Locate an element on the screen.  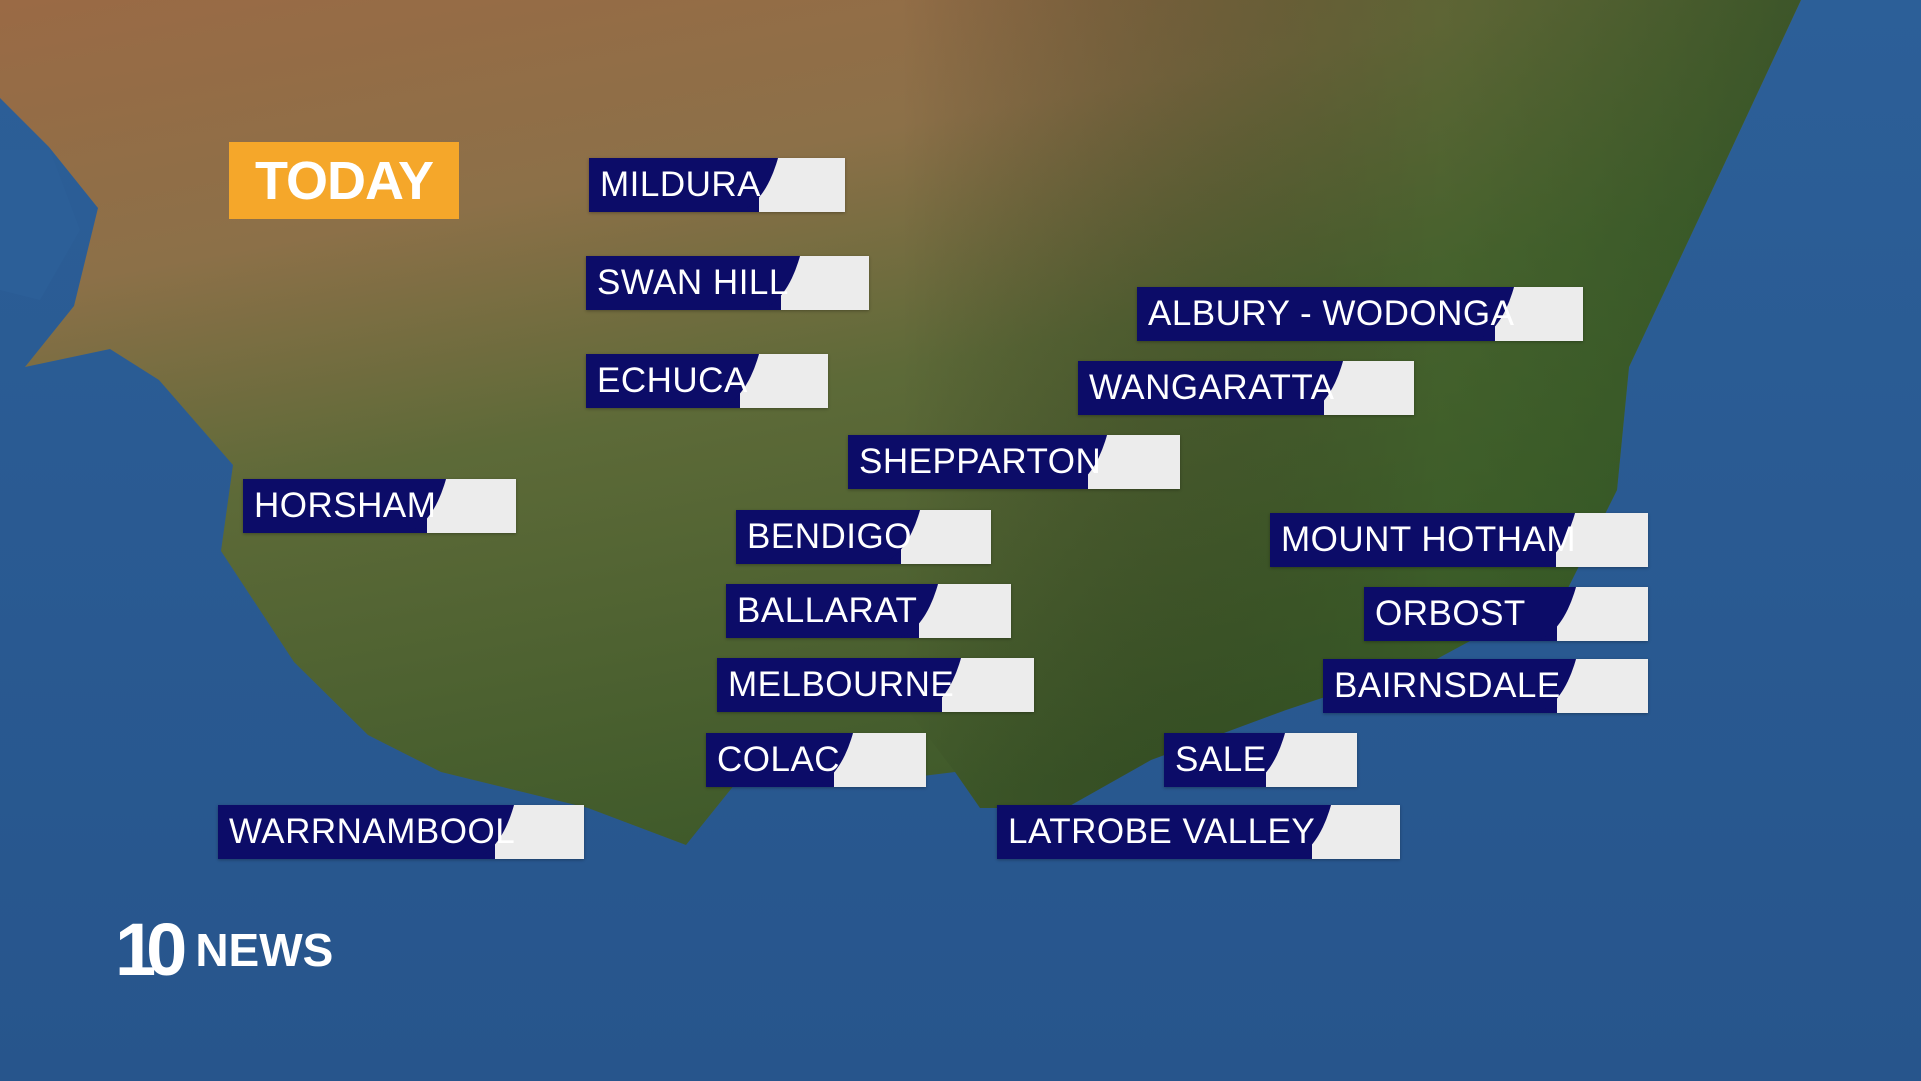
location-label-bendigo: BENDIGO is located at coordinates (863, 537).